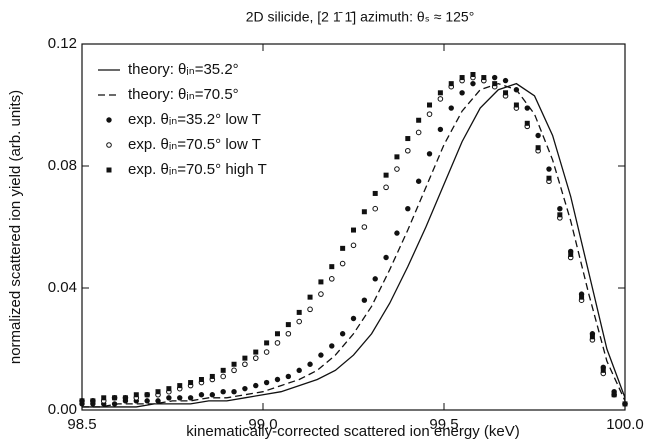 The image size is (647, 443). Describe the element at coordinates (62, 287) in the screenshot. I see `y-tick-label: 0.04` at that location.